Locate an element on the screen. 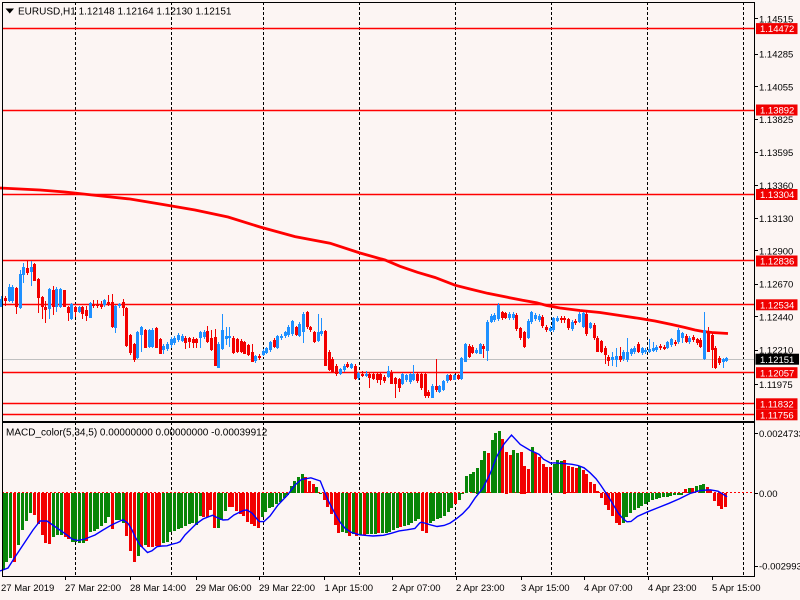 The width and height of the screenshot is (800, 600). svg-text: 4 Apr 23:00 is located at coordinates (672, 588).